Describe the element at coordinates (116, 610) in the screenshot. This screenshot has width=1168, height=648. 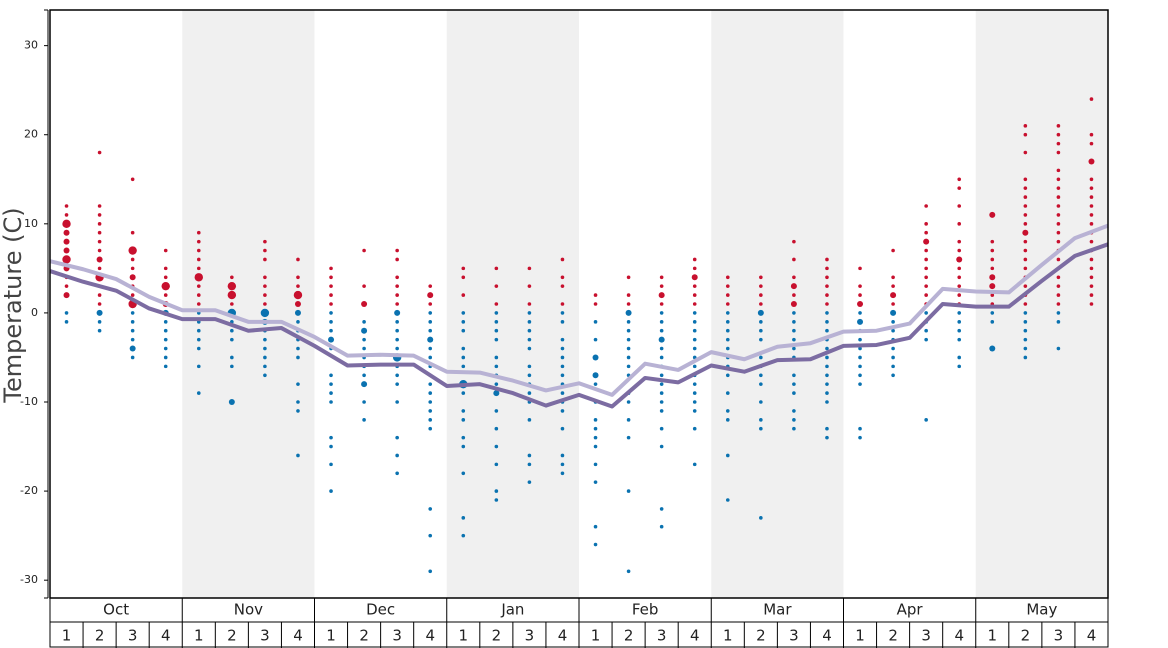
I see `month-label: Oct` at that location.